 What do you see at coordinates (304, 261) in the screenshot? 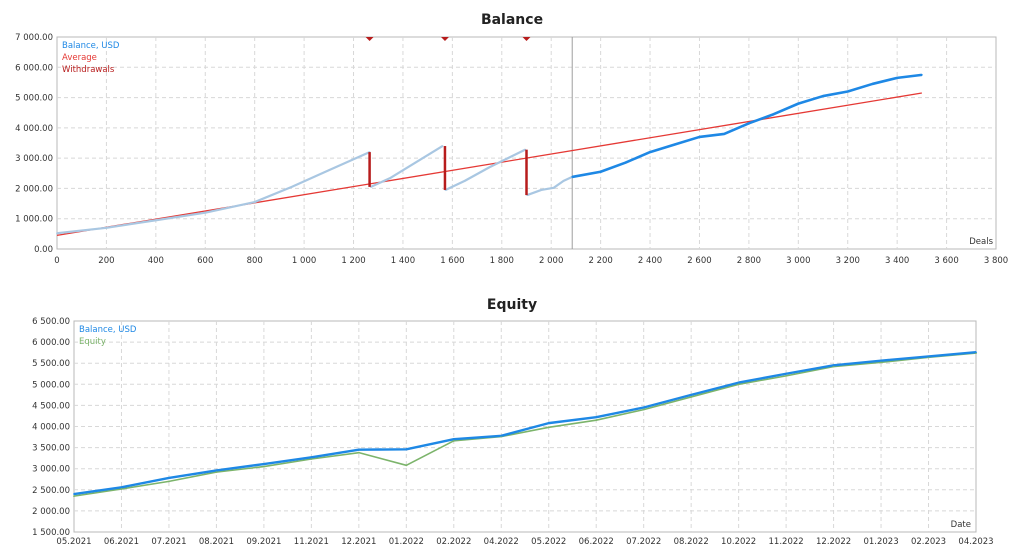
I see `x-tick-label: 1 000` at bounding box center [304, 261].